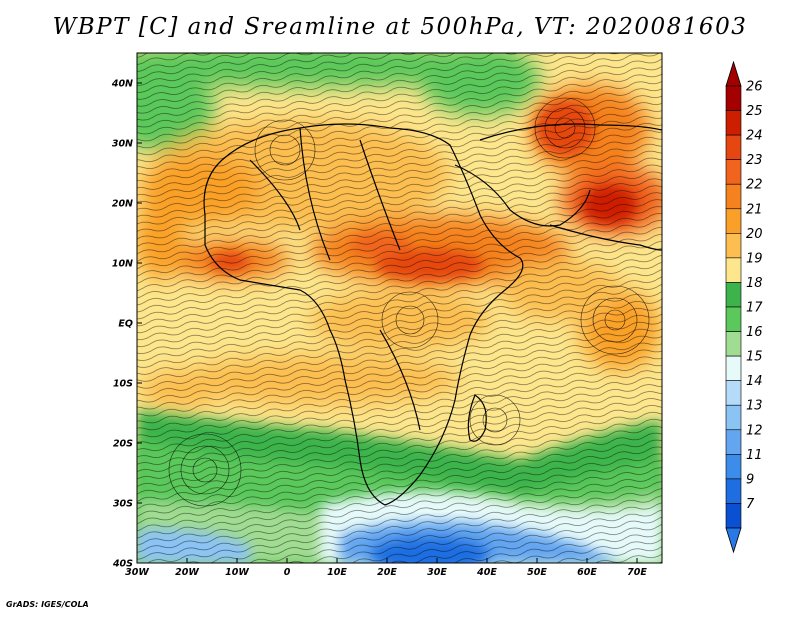 This screenshot has height=618, width=800. Describe the element at coordinates (754, 258) in the screenshot. I see `colorbar-label: 19` at that location.